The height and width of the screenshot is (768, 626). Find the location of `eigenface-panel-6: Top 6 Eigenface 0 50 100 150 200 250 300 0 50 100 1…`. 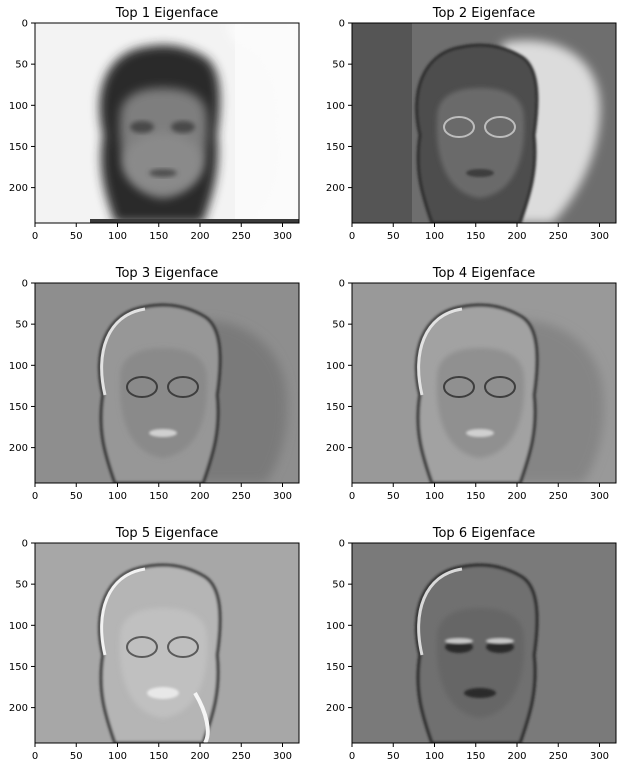

eigenface-panel-6: Top 6 Eigenface 0 50 100 150 200 250 300 0 50 100 1… is located at coordinates (471, 644).